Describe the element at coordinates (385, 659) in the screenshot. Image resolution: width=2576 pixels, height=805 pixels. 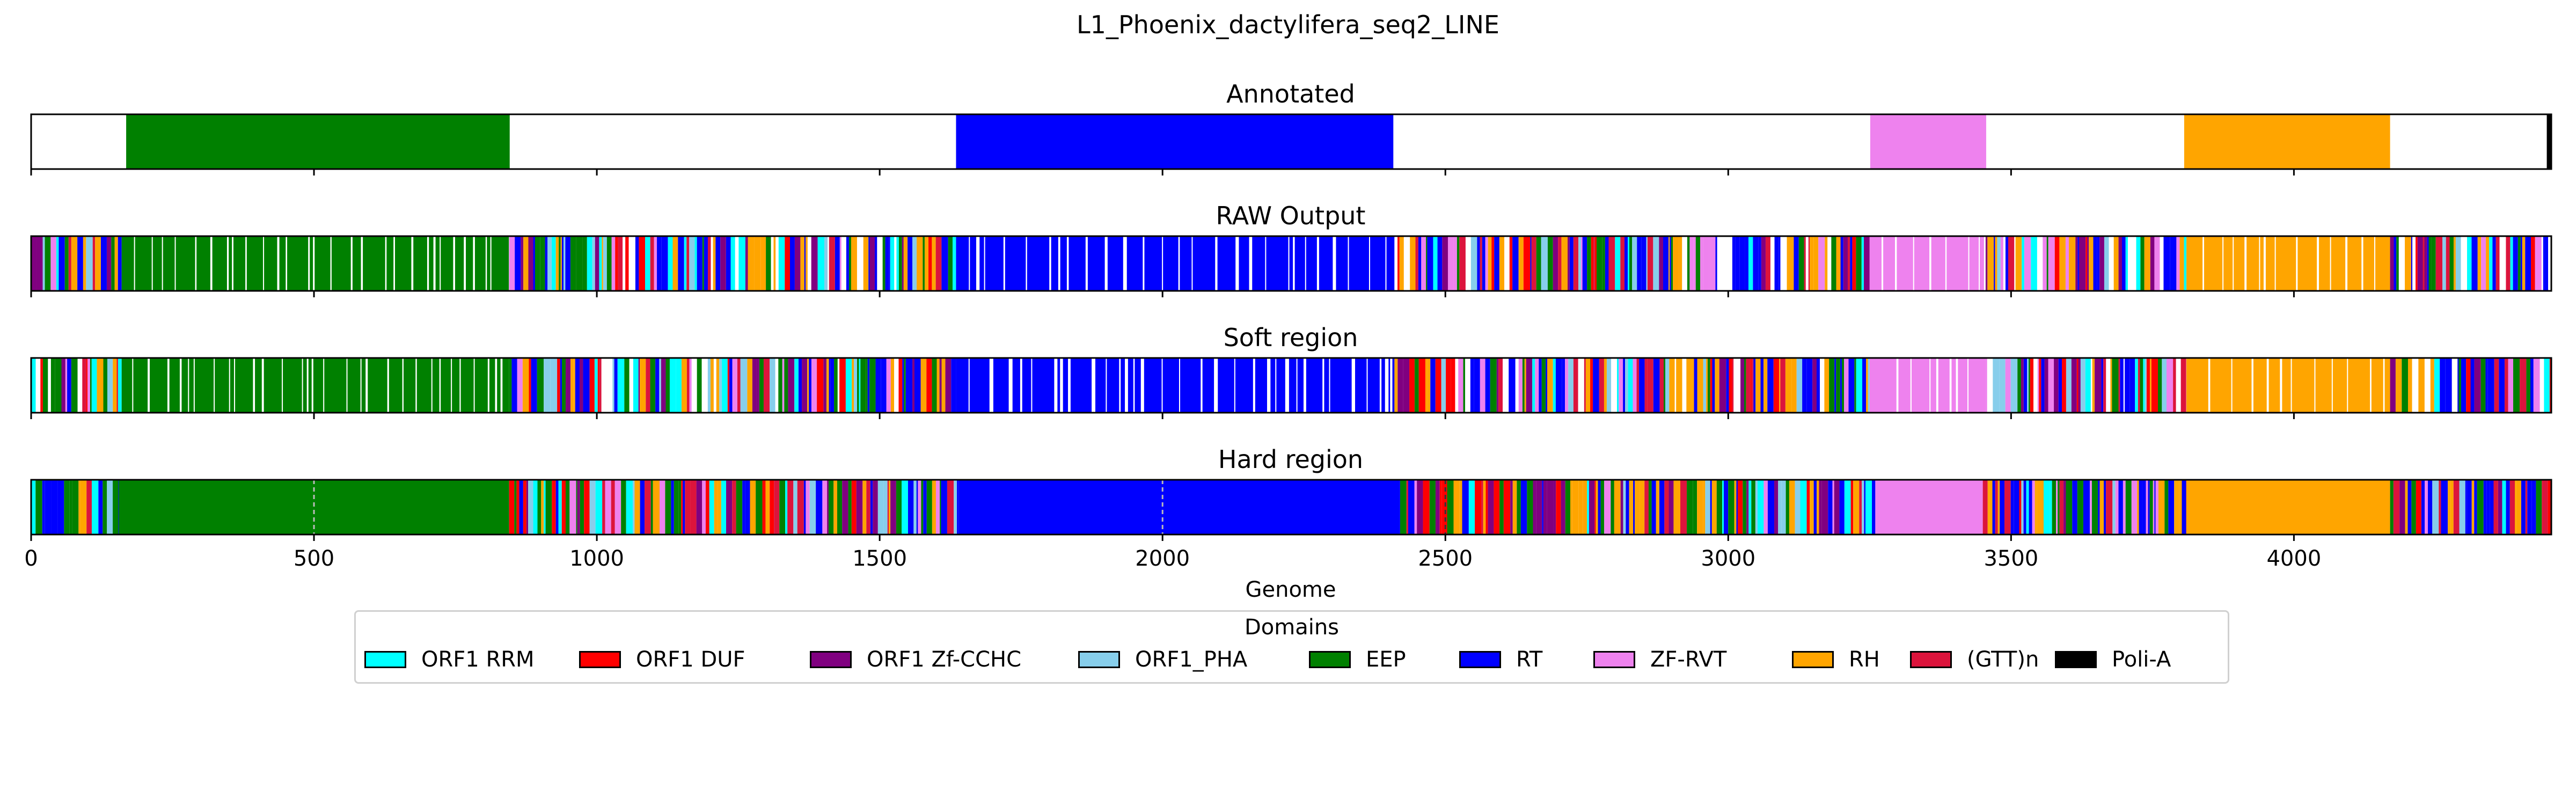
I see `legend-swatch` at that location.